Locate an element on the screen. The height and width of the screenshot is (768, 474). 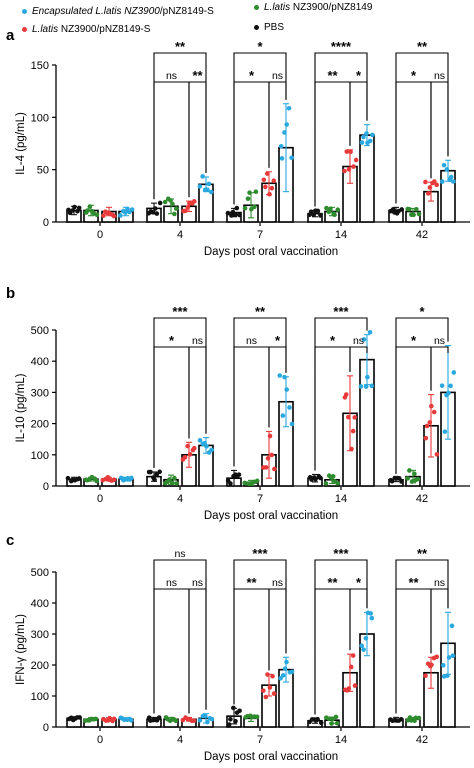
y-axis-label: IL-10 (pg/mL) is located at coordinates (21, 407).